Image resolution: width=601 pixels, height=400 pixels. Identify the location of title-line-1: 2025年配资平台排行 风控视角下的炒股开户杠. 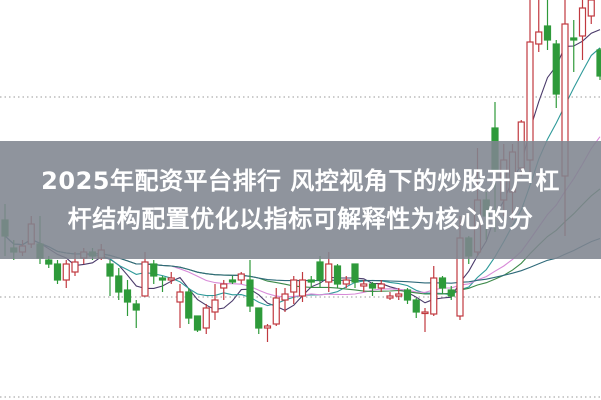
(300, 181).